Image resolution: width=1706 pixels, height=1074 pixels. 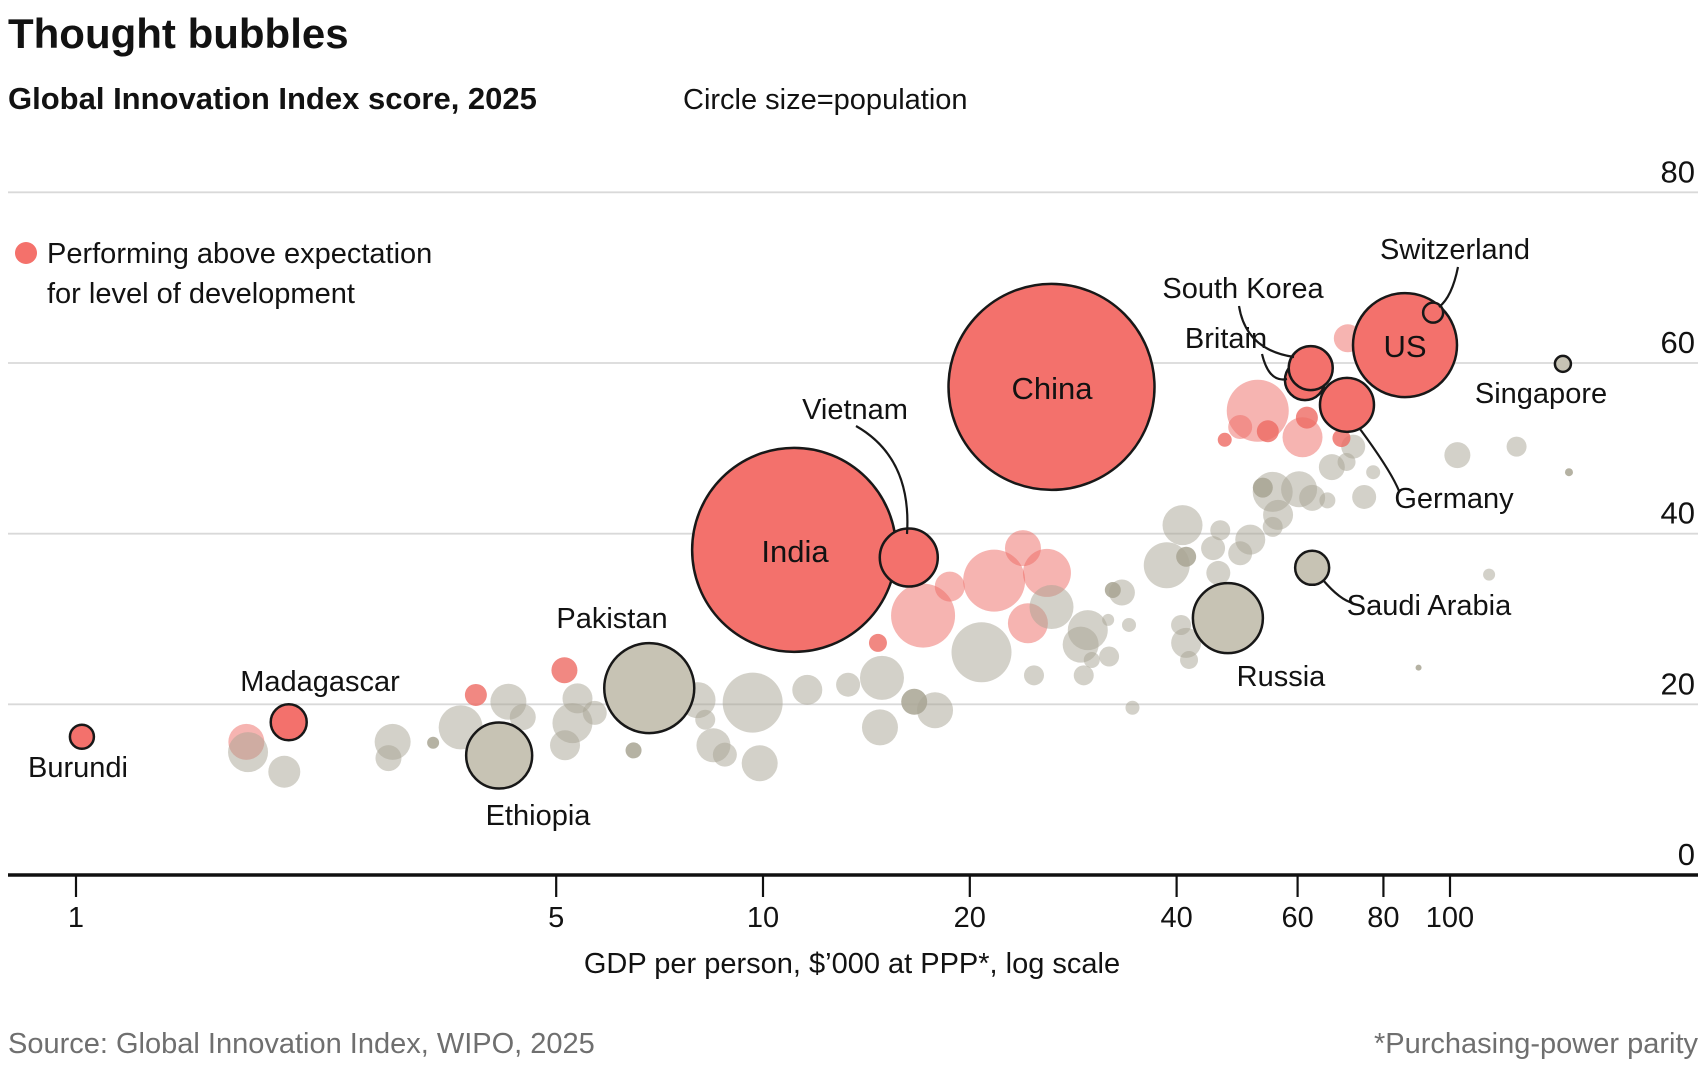 What do you see at coordinates (825, 100) in the screenshot?
I see `circle-size-note: Circle size=population` at bounding box center [825, 100].